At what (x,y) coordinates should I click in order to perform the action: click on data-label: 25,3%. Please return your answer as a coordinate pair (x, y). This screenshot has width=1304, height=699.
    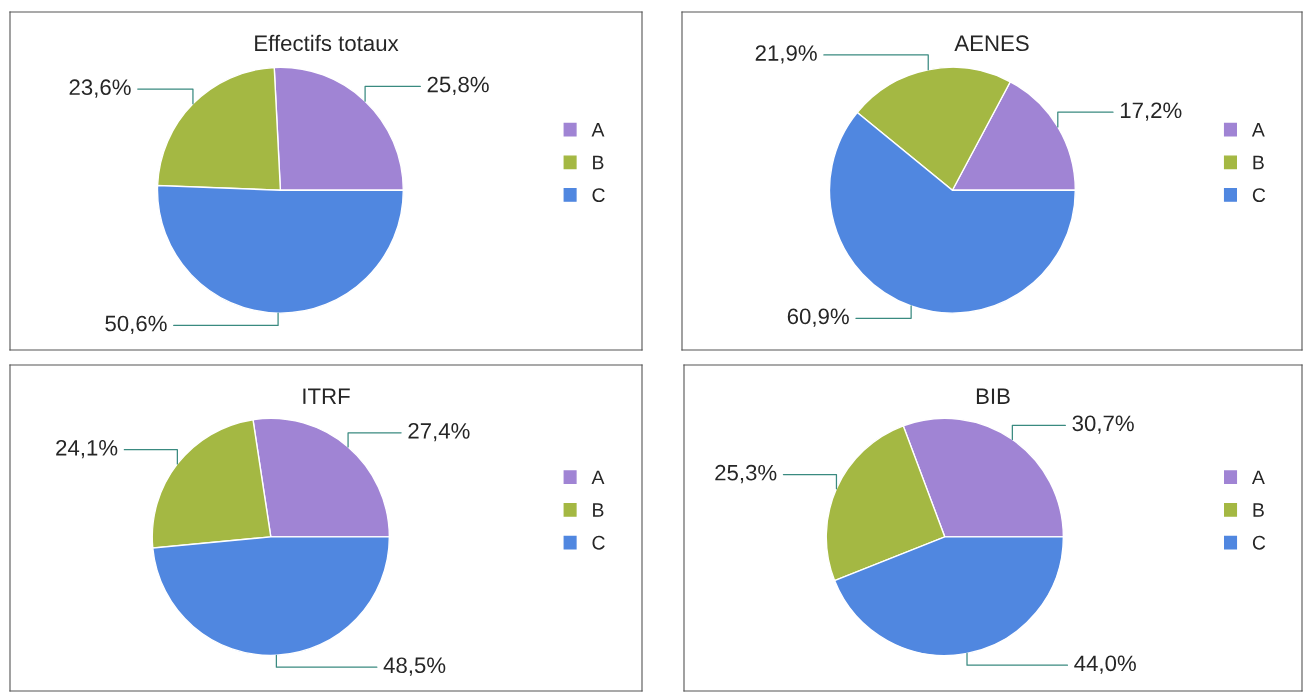
    Looking at the image, I should click on (746, 474).